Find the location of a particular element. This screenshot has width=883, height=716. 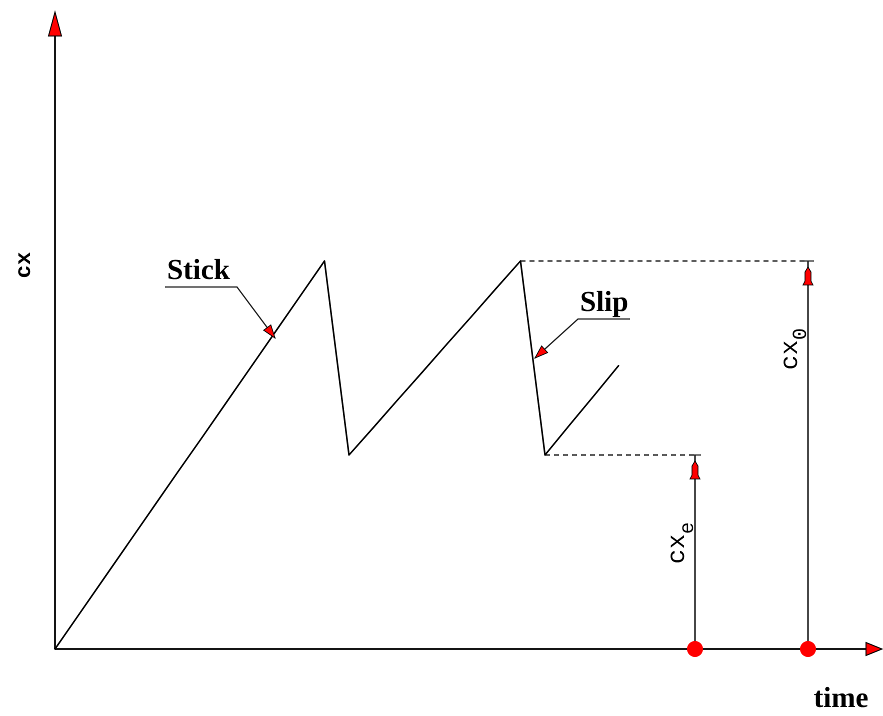

annotation: Slip is located at coordinates (604, 302).